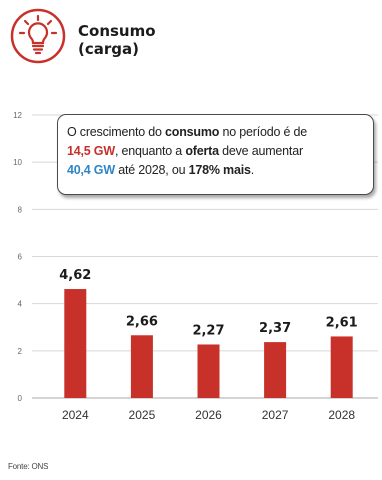 The width and height of the screenshot is (382, 480). Describe the element at coordinates (20, 304) in the screenshot. I see `y-tick-label: 4` at that location.